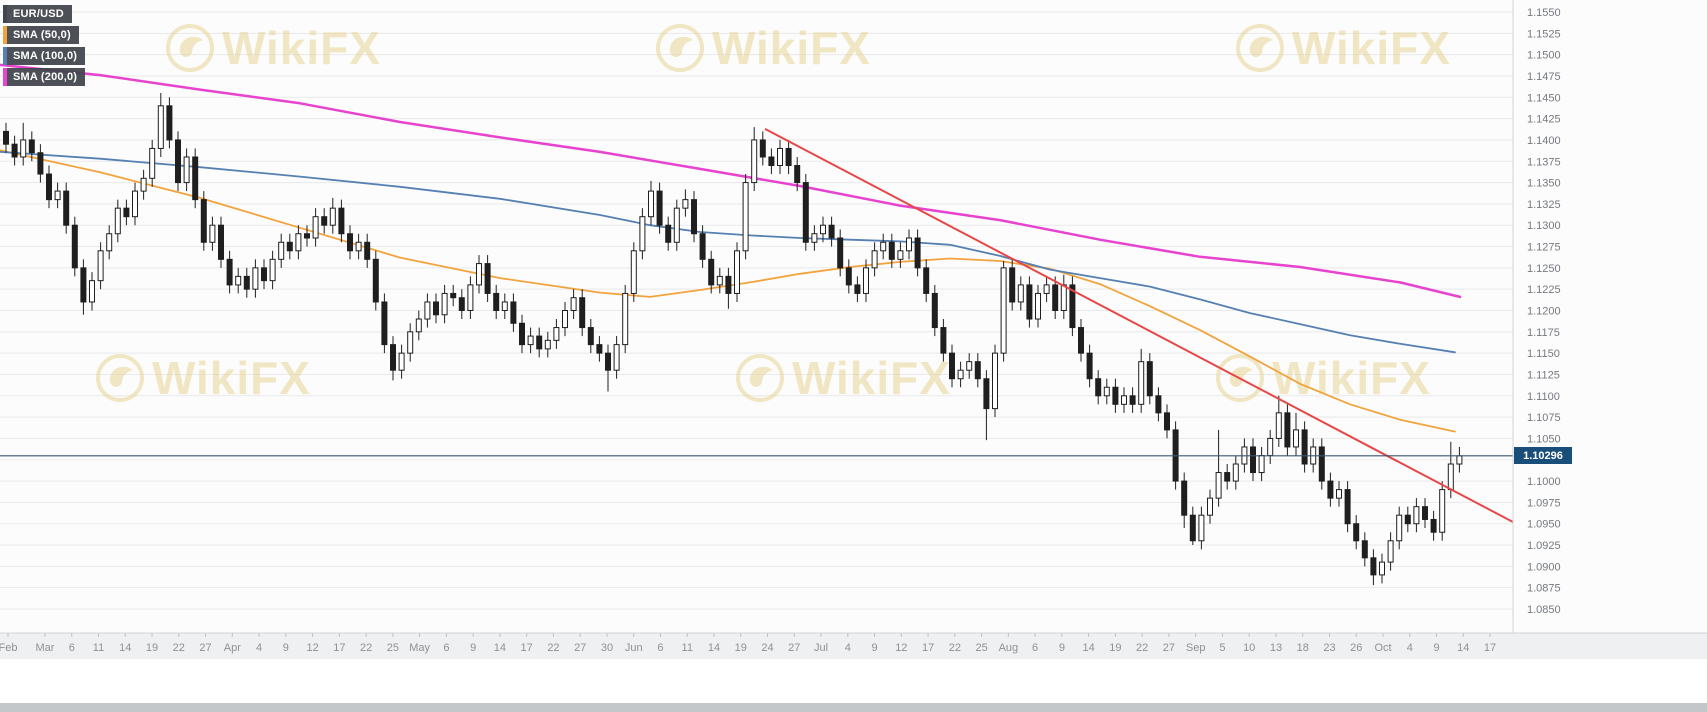 The height and width of the screenshot is (712, 1707). Describe the element at coordinates (853, 681) in the screenshot. I see `bottom-filler` at that location.